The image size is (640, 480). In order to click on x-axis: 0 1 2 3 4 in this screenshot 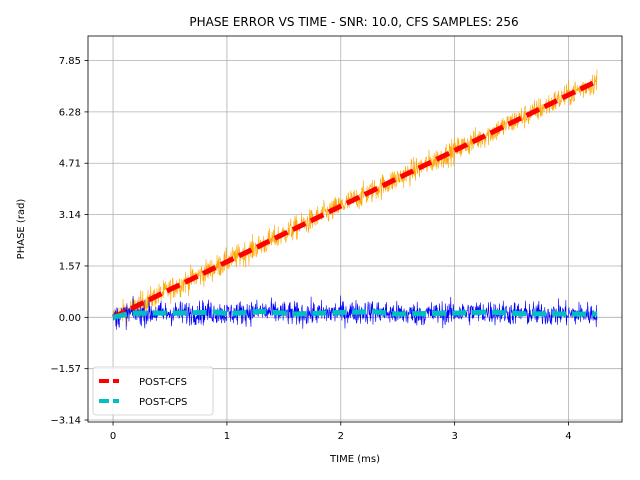, I will do `click(341, 432)`.